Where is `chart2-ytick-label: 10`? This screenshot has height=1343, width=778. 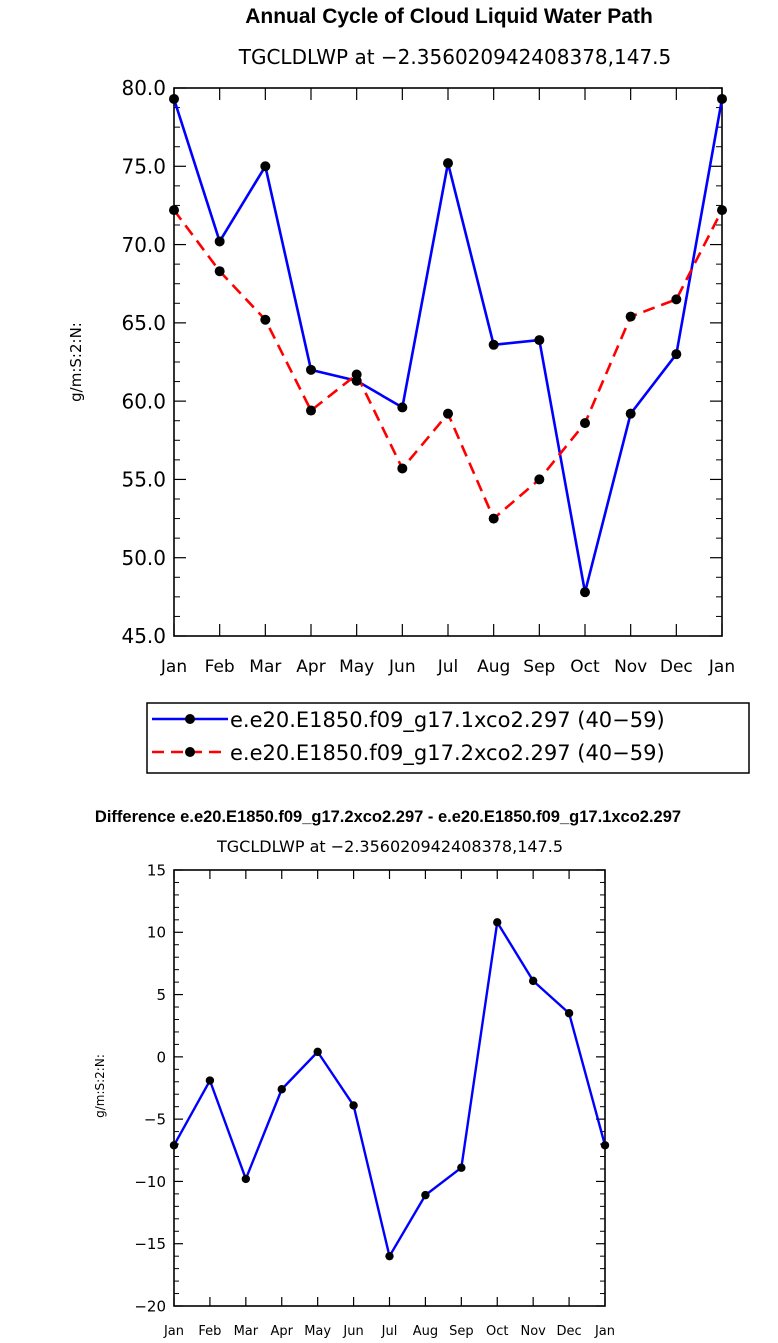 chart2-ytick-label: 10 is located at coordinates (156, 933).